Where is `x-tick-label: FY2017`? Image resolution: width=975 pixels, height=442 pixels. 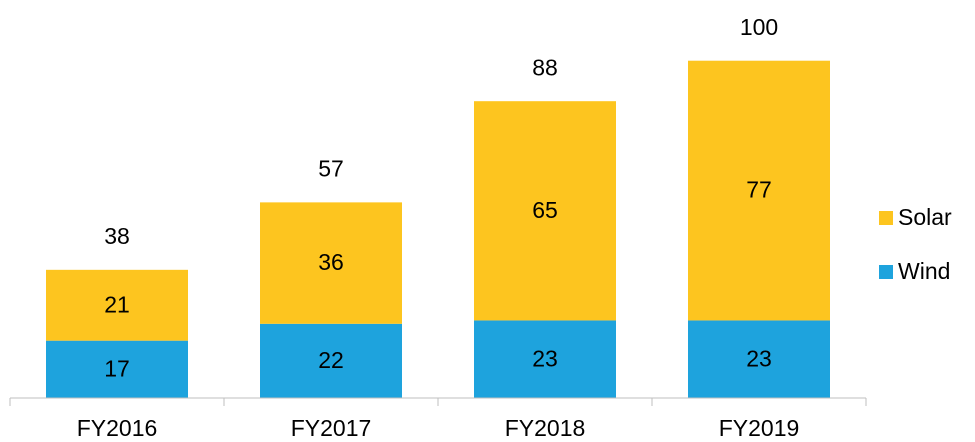
x-tick-label: FY2017 is located at coordinates (331, 428).